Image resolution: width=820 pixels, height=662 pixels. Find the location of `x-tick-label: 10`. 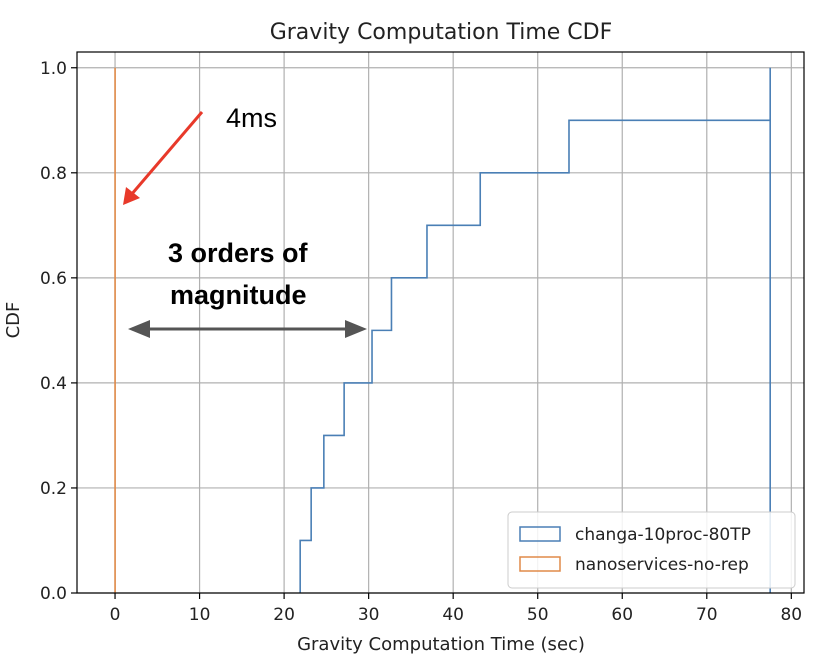

x-tick-label: 10 is located at coordinates (200, 615).